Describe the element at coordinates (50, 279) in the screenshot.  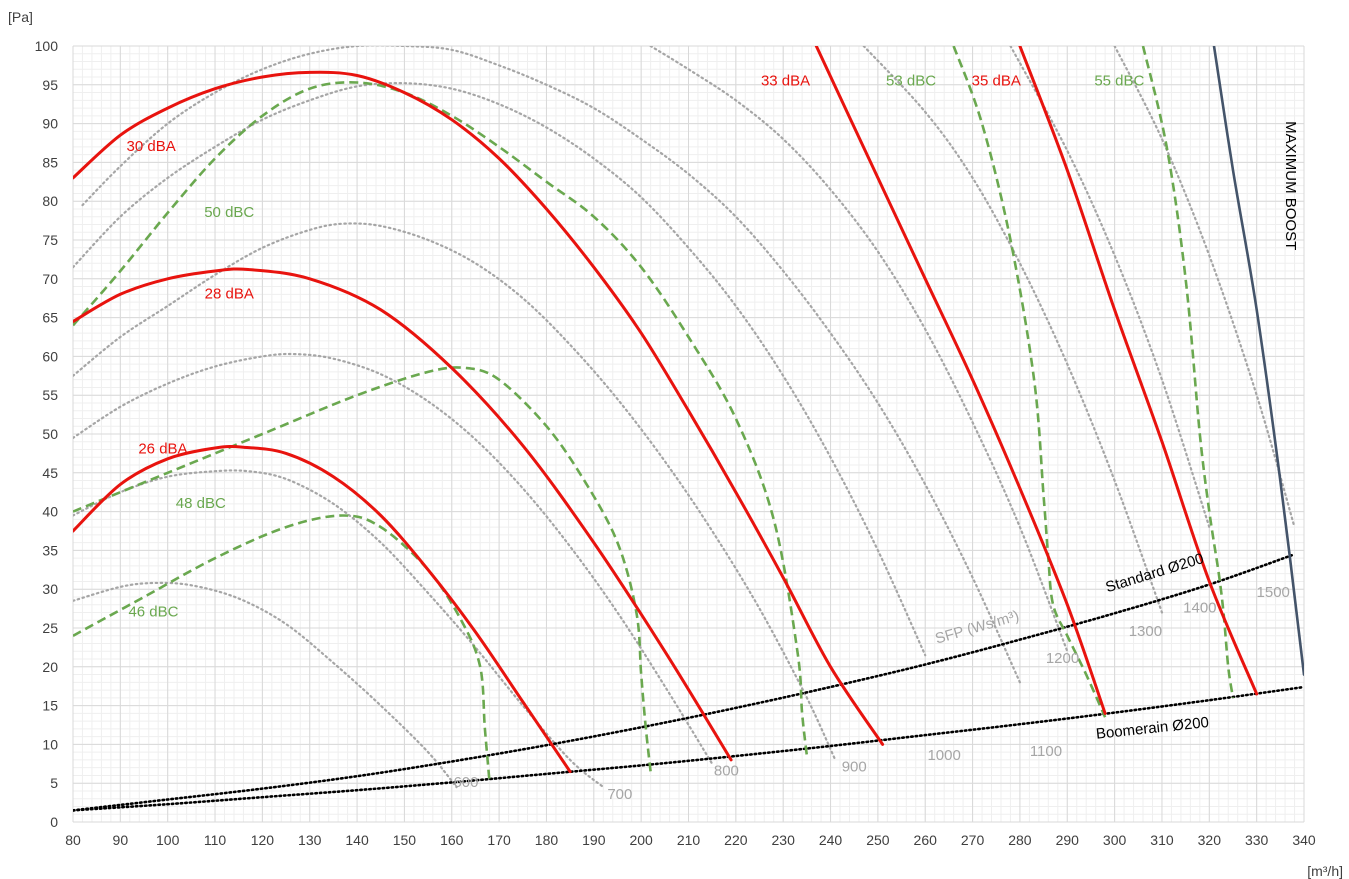
I see `y-tick-label: 70` at that location.